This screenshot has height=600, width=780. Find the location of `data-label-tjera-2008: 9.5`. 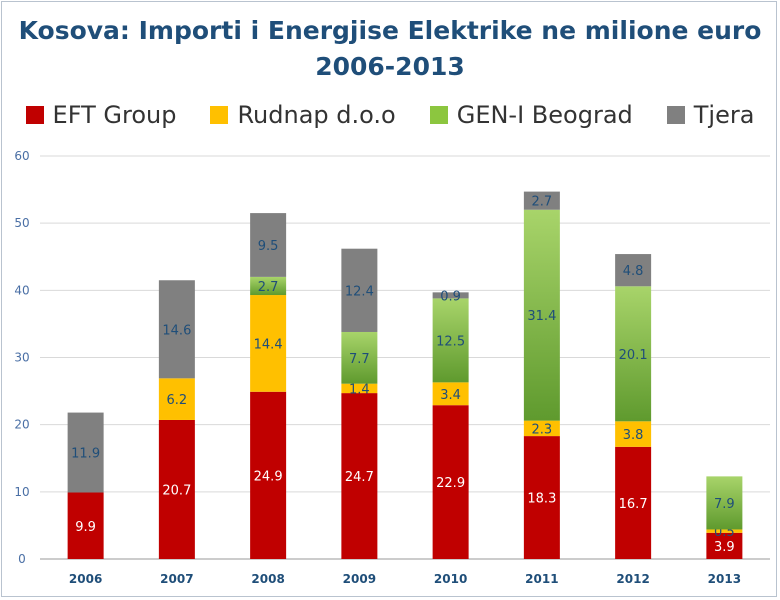

data-label-tjera-2008: 9.5 is located at coordinates (268, 246).